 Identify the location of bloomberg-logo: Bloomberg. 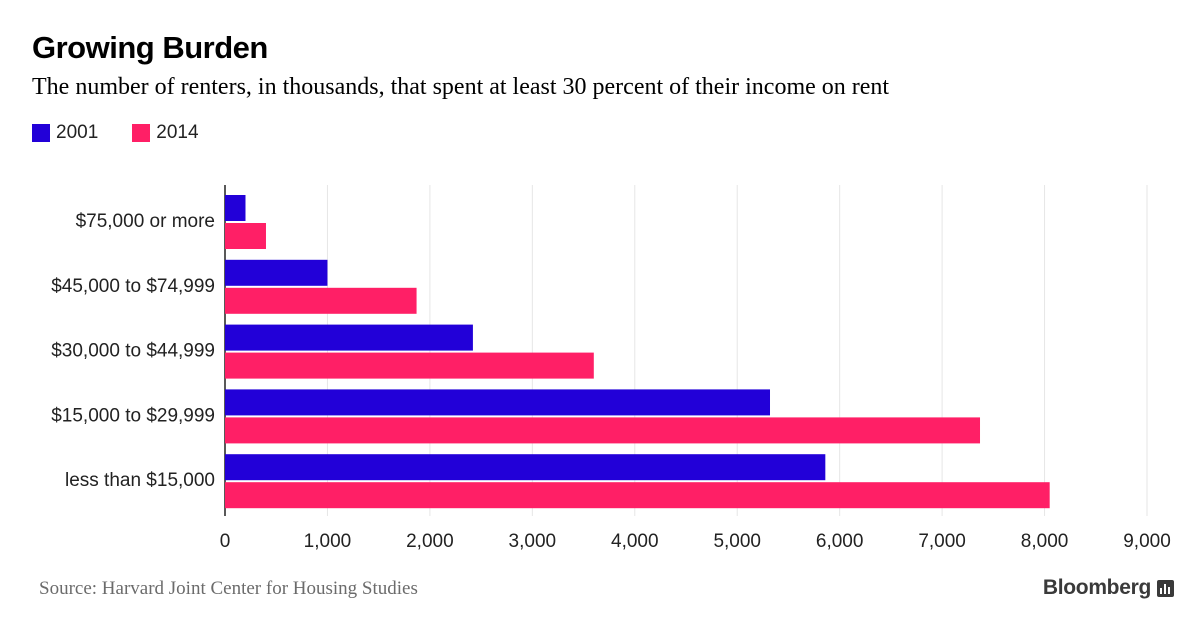
(1108, 588).